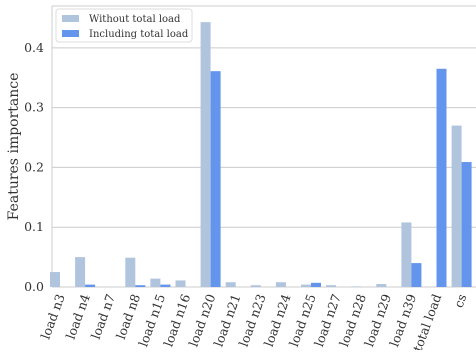 This screenshot has height=355, width=476. What do you see at coordinates (34, 47) in the screenshot?
I see `y-tick-label: 0.4` at bounding box center [34, 47].